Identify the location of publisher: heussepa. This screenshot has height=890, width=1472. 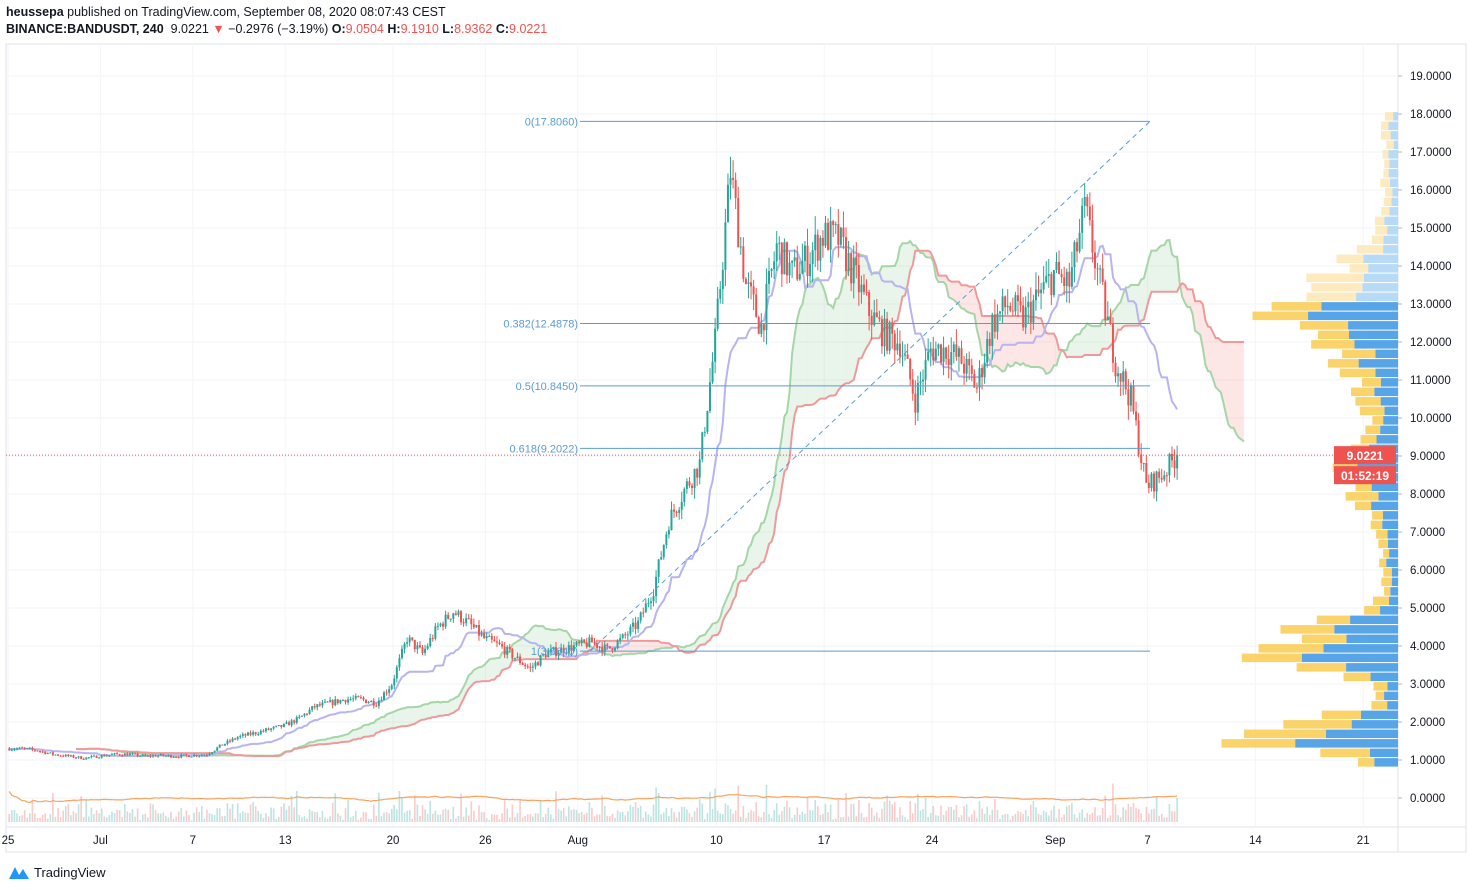
(35, 12).